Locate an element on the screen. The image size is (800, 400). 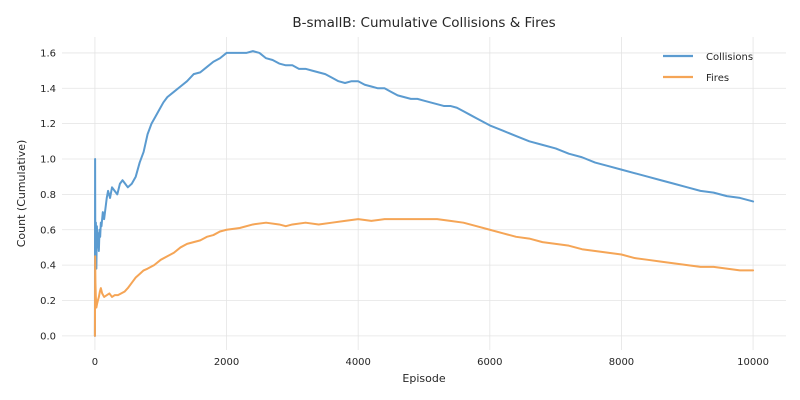
y-tick-label: 1.6 is located at coordinates (48, 53).